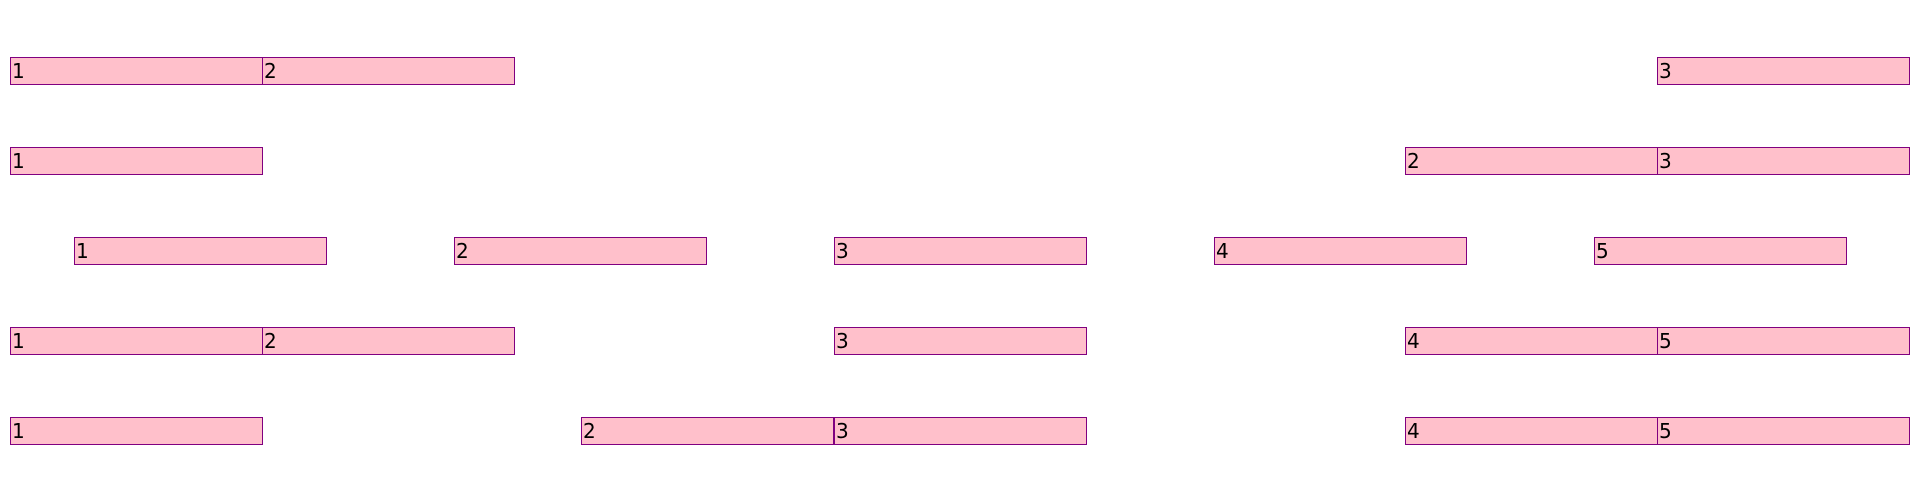  I want to click on flex-row-3: 1 2 3 4 5, so click(957, 251).